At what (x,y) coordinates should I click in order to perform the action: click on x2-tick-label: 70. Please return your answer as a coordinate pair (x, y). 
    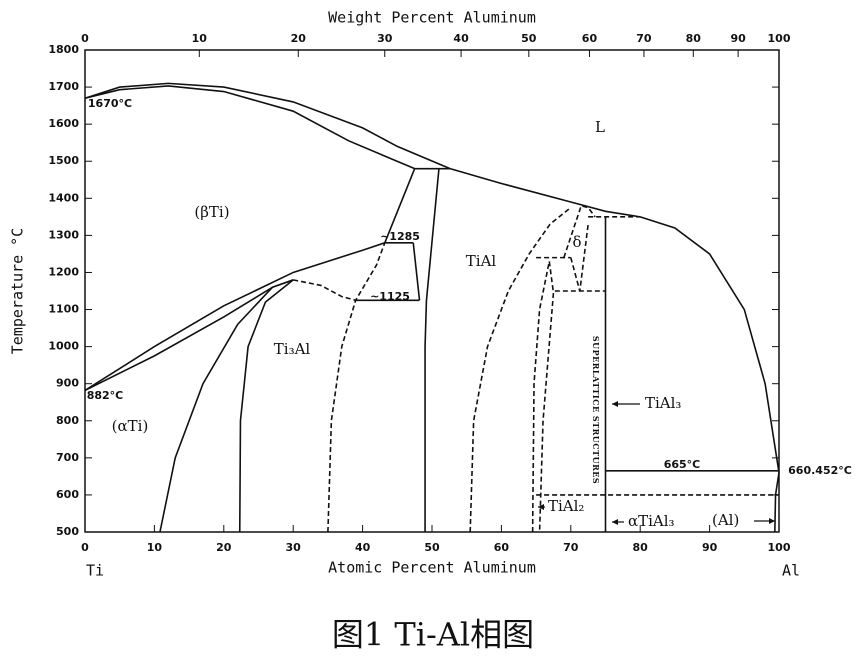
    Looking at the image, I should click on (644, 38).